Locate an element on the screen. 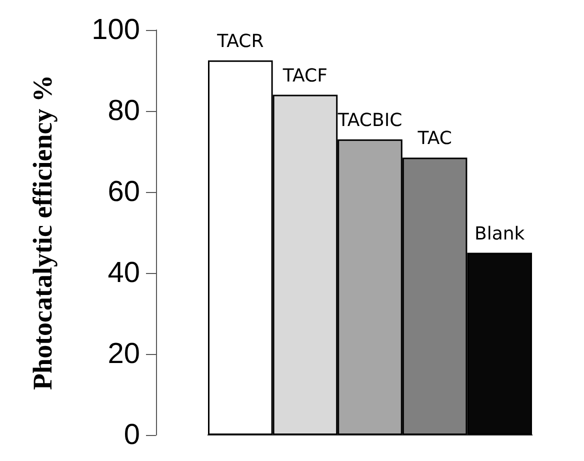  y-tick-label: 60 is located at coordinates (124, 192).